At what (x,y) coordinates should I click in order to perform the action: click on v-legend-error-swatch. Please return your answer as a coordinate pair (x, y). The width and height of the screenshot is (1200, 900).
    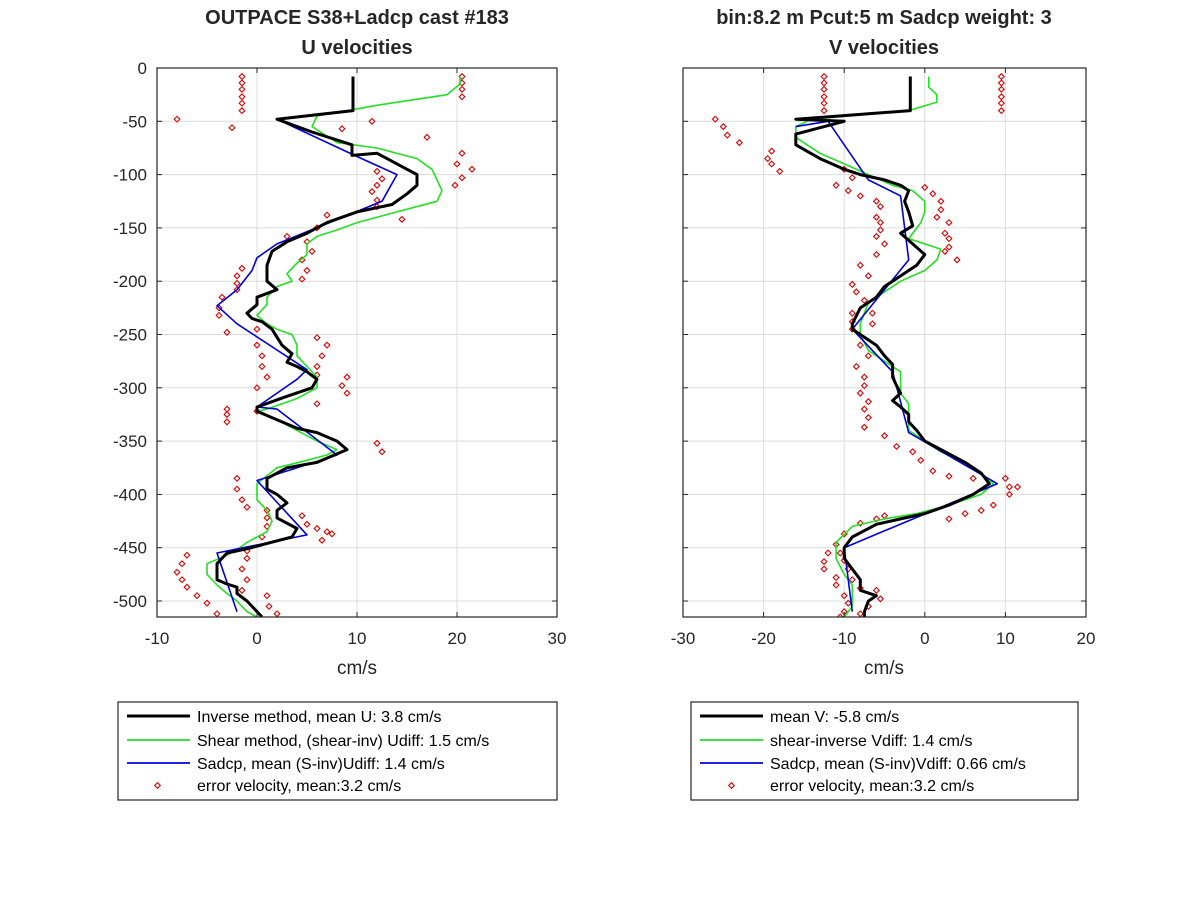
    Looking at the image, I should click on (731, 785).